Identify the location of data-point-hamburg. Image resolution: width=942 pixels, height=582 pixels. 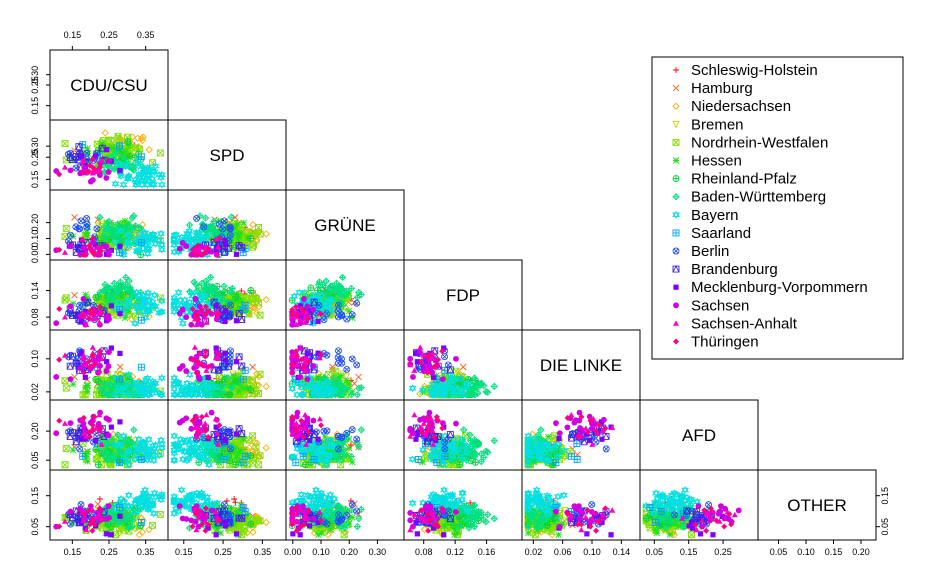
(332, 367).